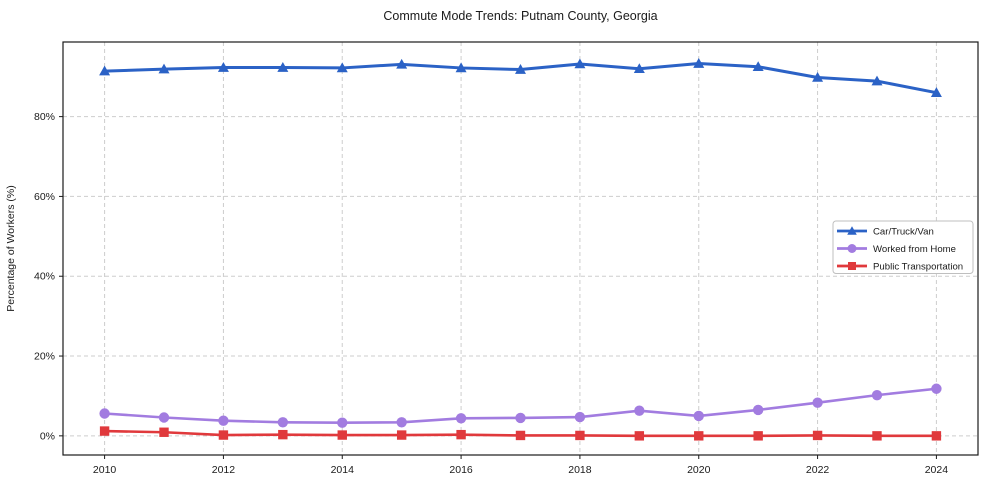 This screenshot has width=990, height=490. Describe the element at coordinates (44, 117) in the screenshot. I see `y-tick-label: 80%` at that location.